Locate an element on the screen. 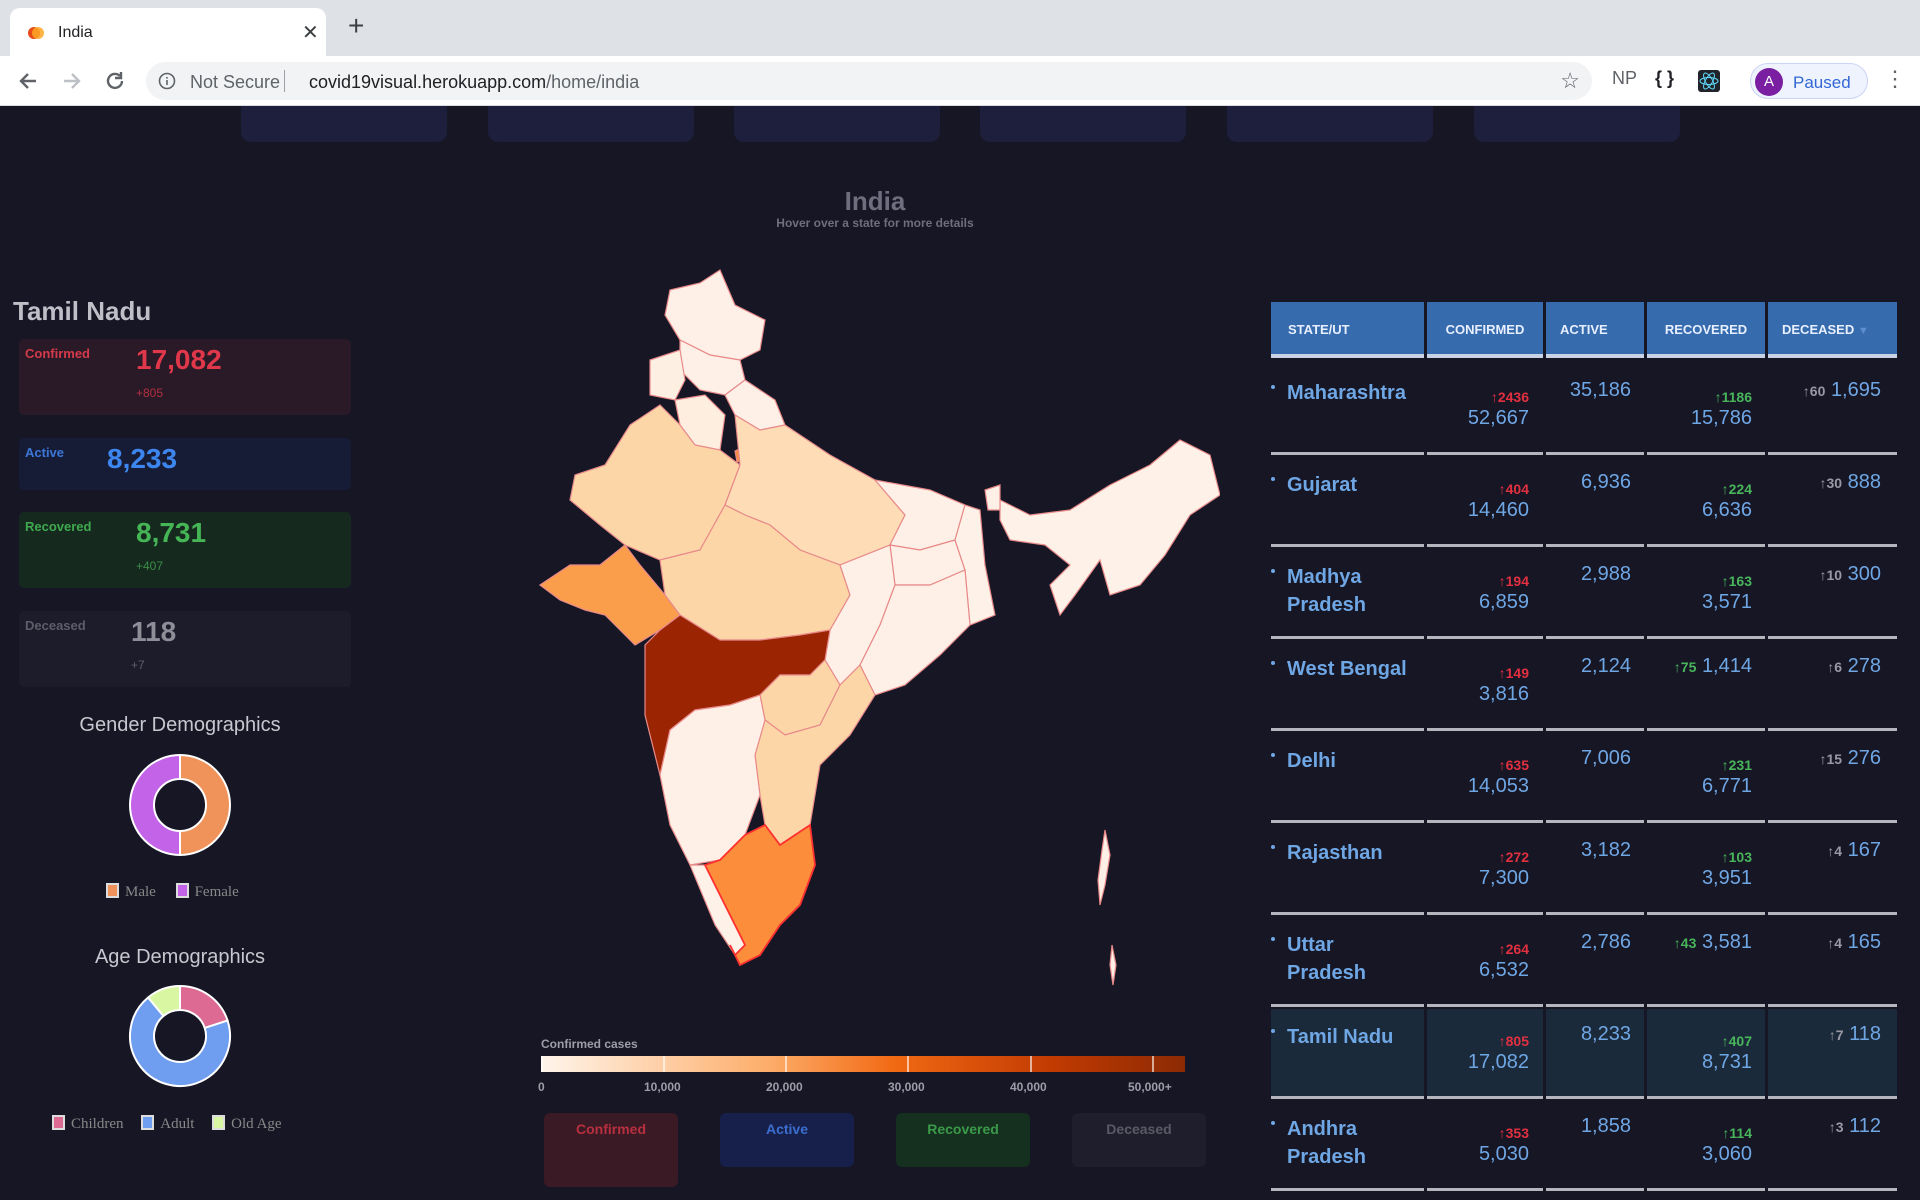  row-state-name: Tamil Nadu is located at coordinates (1340, 1037).